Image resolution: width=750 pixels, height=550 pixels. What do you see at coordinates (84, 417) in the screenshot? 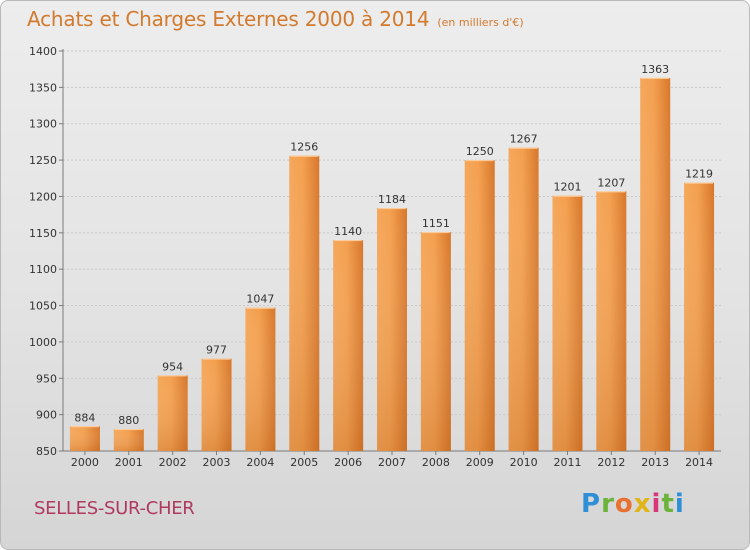
I see `value-label-2000: 884` at bounding box center [84, 417].